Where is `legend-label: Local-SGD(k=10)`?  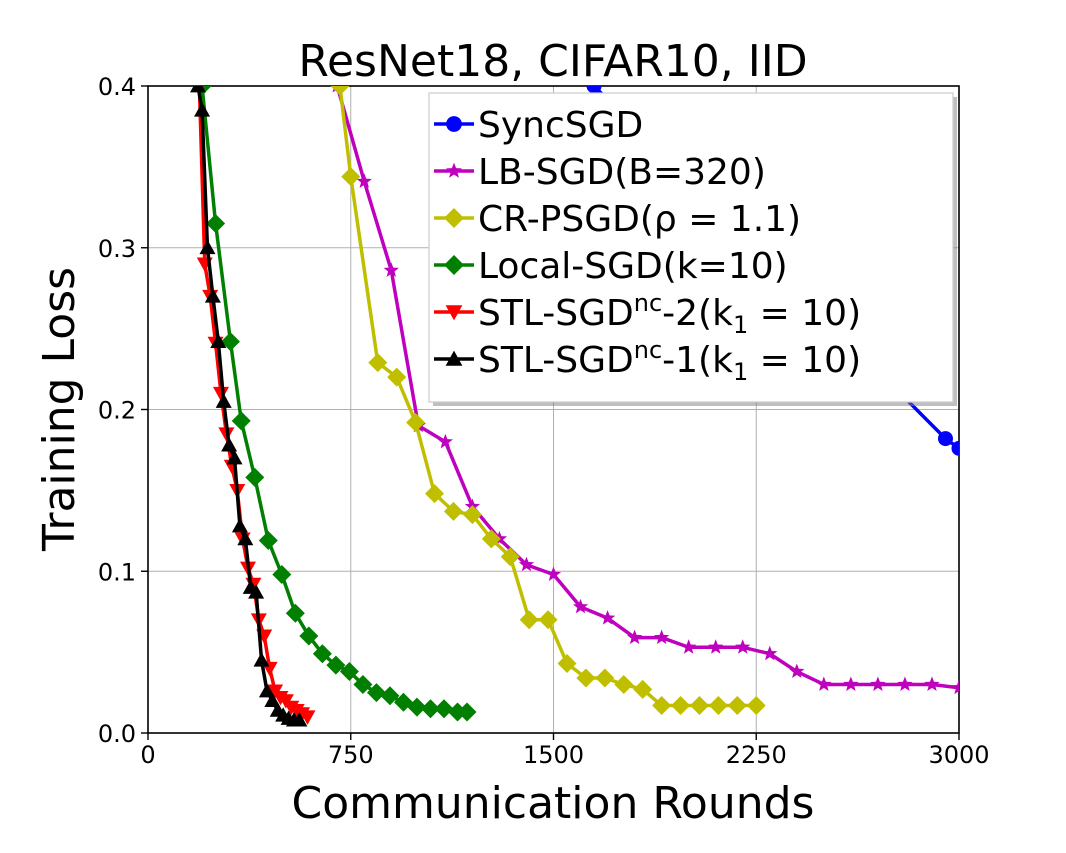
legend-label: Local-SGD(k=10) is located at coordinates (633, 266).